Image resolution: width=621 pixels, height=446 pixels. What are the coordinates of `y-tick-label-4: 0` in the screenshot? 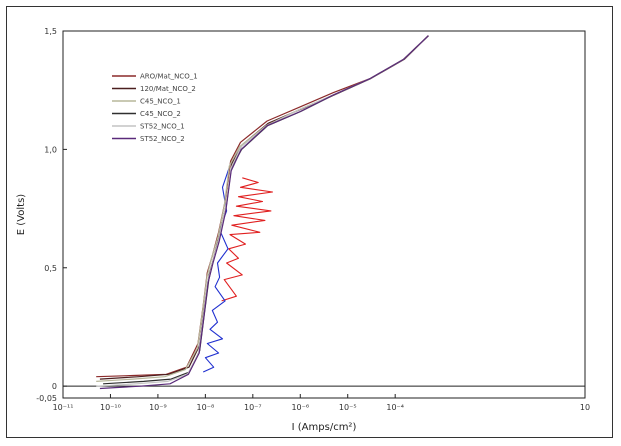 It's located at (54, 386).